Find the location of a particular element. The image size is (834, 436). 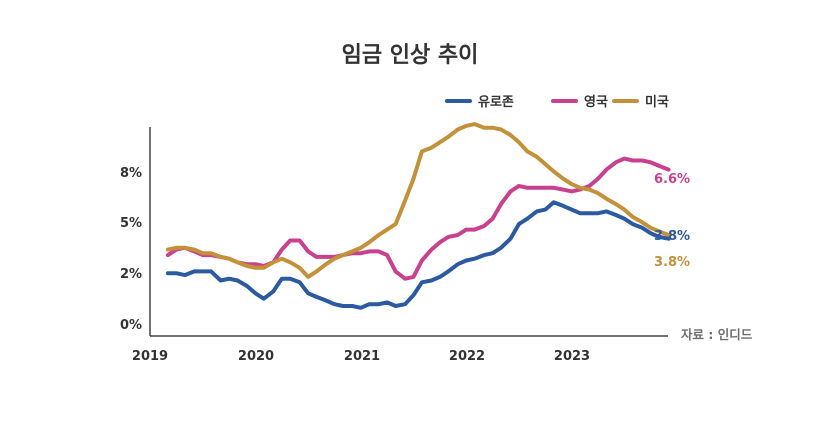

legend-label-eurozone: 유로존 is located at coordinates (496, 102).